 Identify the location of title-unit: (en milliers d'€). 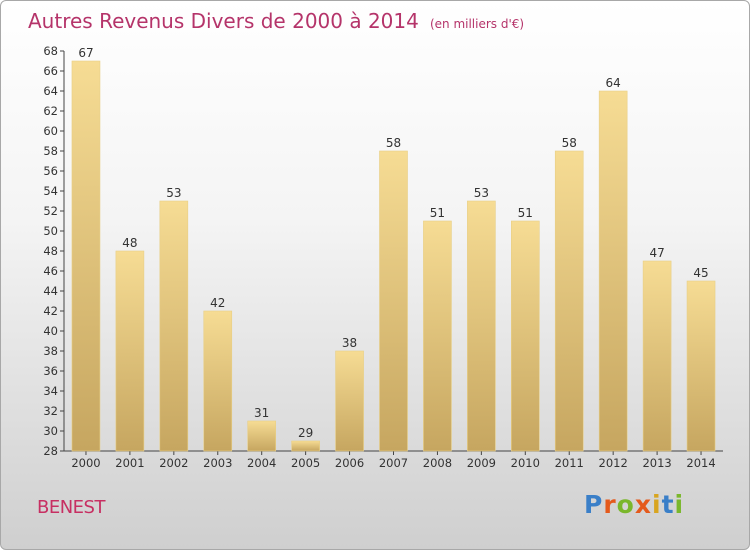
(477, 24).